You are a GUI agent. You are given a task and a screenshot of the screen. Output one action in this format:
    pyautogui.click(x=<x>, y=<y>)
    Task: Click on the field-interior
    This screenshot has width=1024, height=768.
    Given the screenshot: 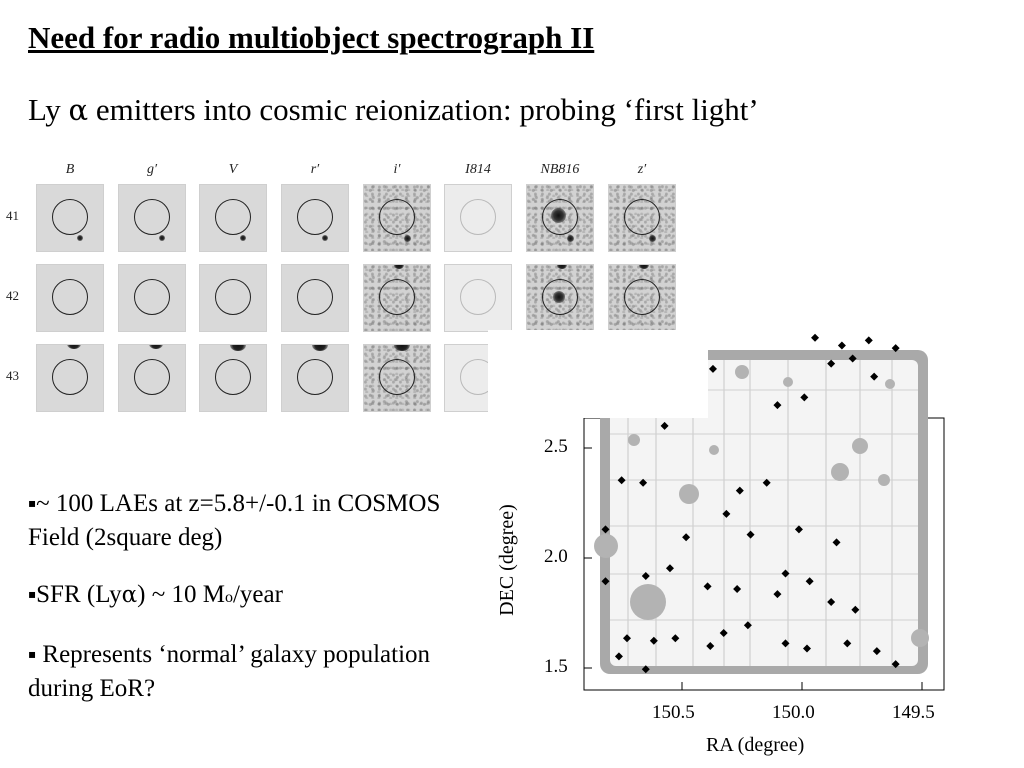 What is the action you would take?
    pyautogui.click(x=764, y=513)
    